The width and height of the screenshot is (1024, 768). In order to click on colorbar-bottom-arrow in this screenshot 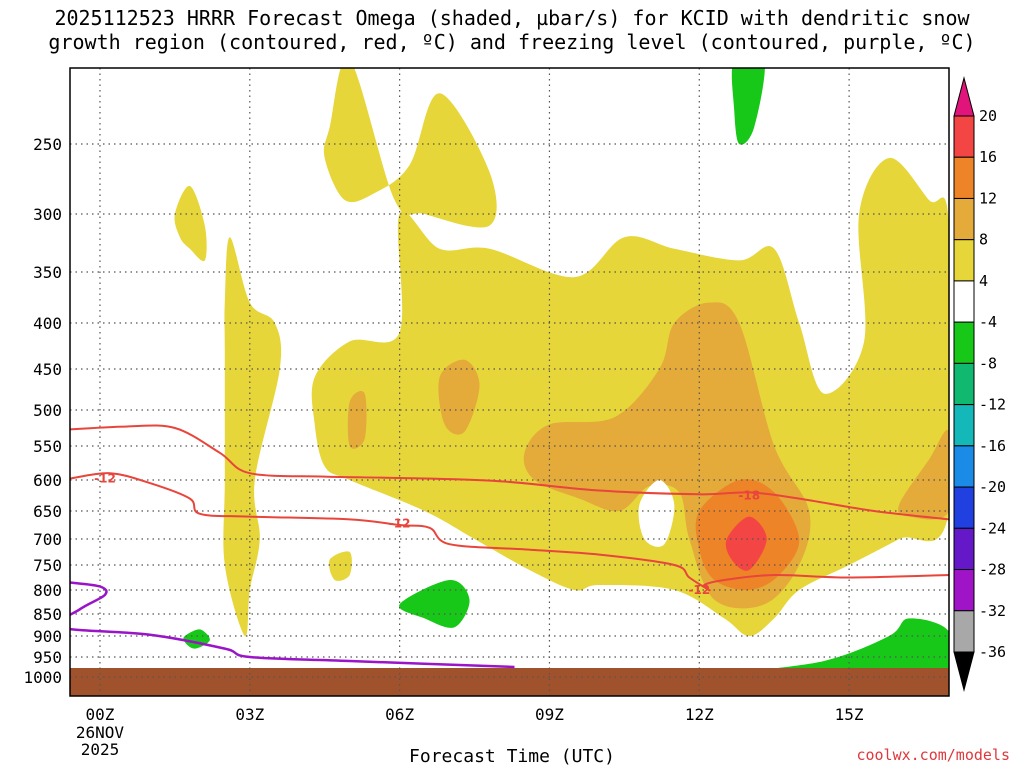, I will do `click(964, 671)`.